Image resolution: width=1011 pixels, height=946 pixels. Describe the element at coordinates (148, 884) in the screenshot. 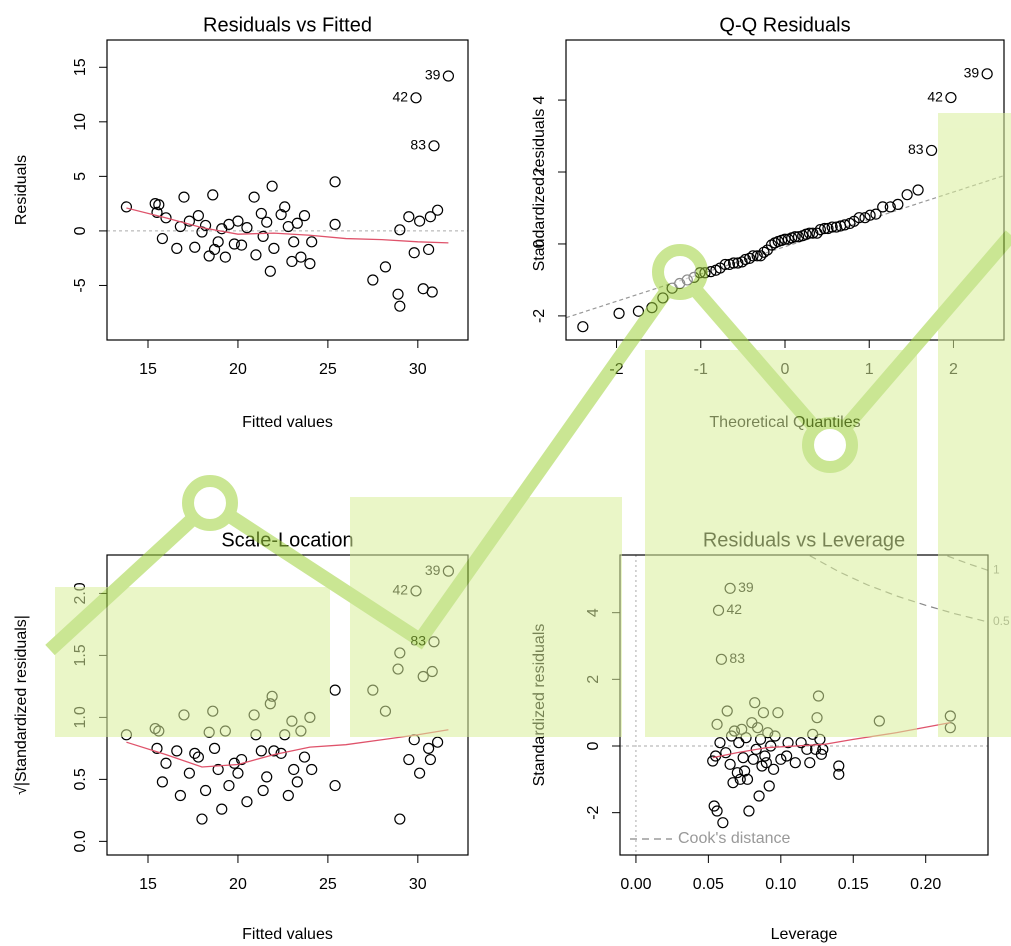

I see `x-tick-label: 15` at that location.